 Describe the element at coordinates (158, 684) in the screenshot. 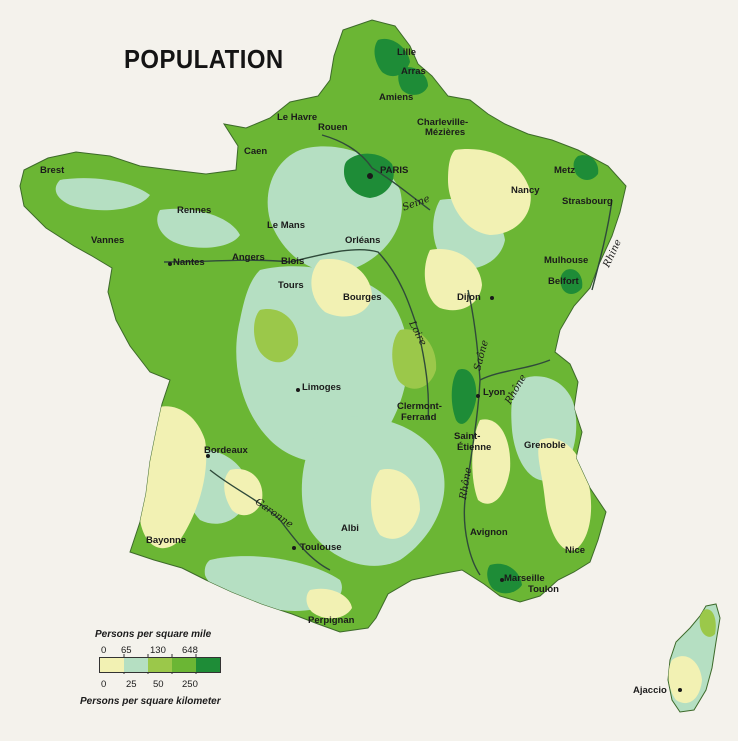

I see `legend-tick-km-50: 50` at that location.